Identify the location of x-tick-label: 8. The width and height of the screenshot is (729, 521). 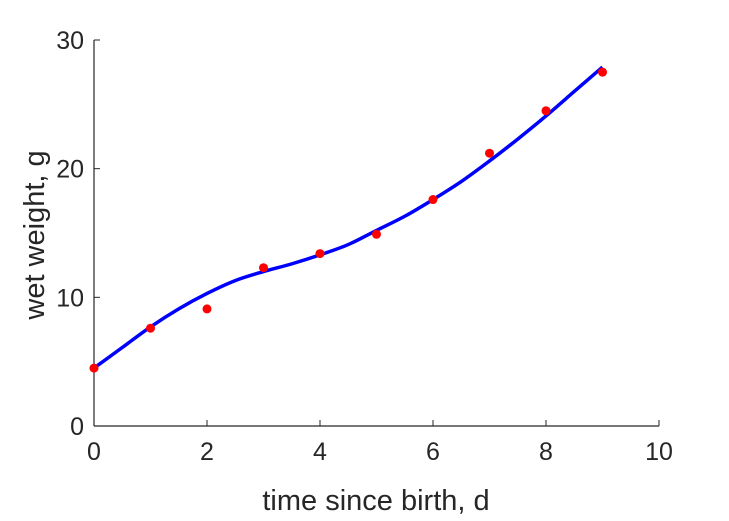
(546, 452).